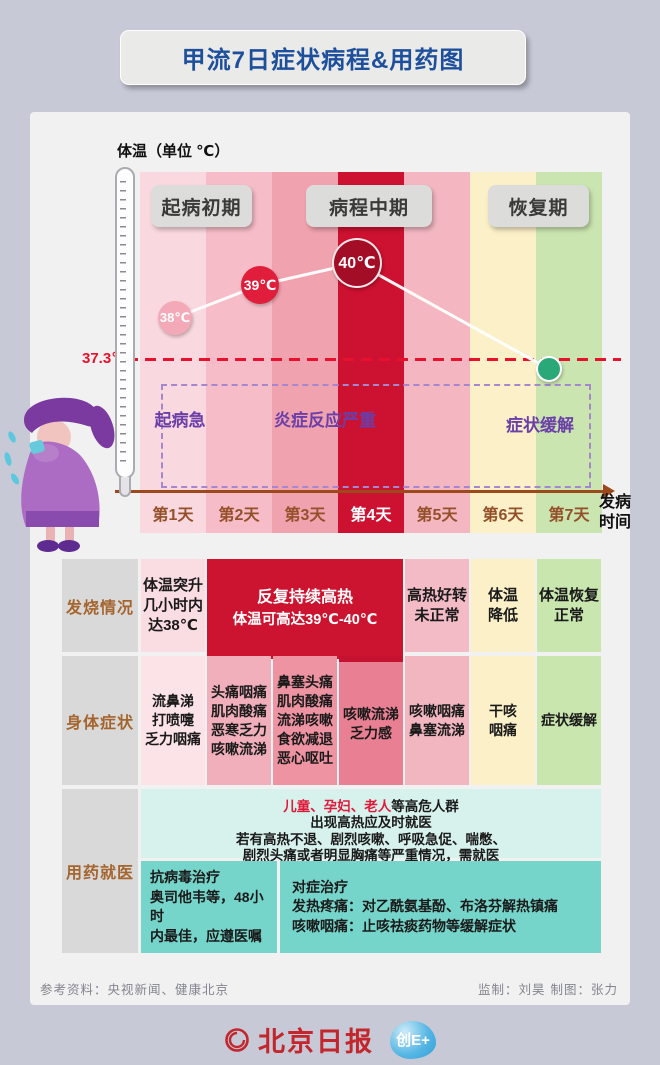 This screenshot has height=1065, width=660. Describe the element at coordinates (371, 856) in the screenshot. I see `note-line4: 剧烈头痛或者明显胸痛等严重情况，需就医` at that location.